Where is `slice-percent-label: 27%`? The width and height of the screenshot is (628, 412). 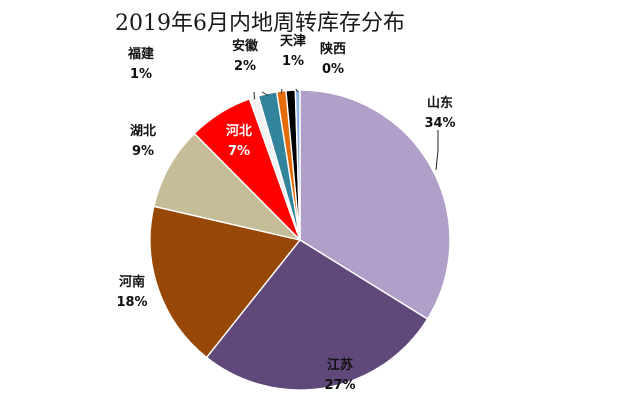
slice-percent-label: 27% is located at coordinates (339, 385).